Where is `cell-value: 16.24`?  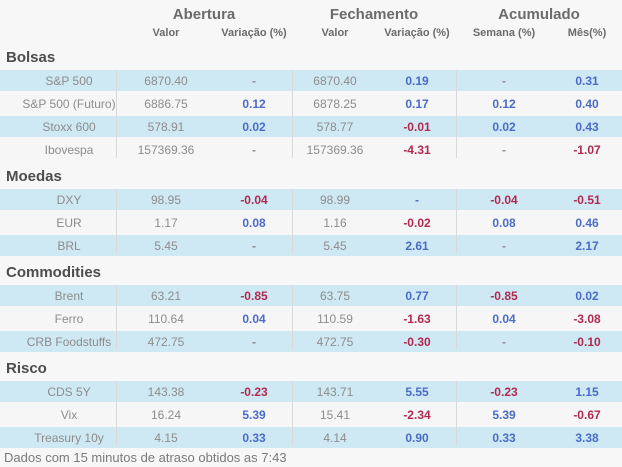
cell-value: 16.24 is located at coordinates (166, 414).